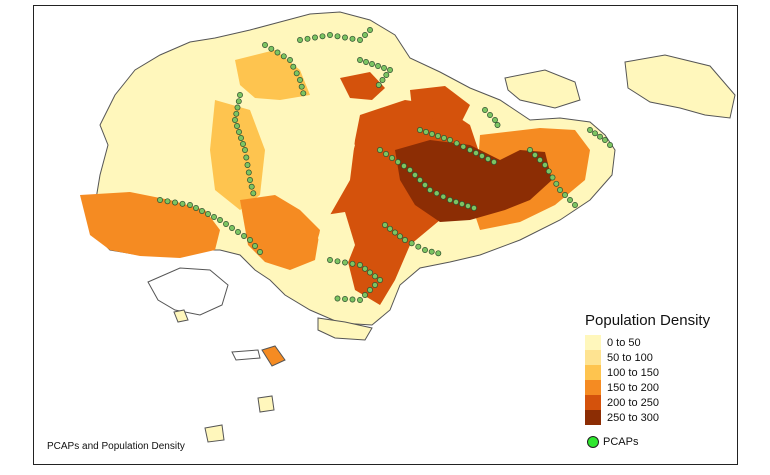  I want to click on legend-row-4: 200 to 250, so click(660, 402).